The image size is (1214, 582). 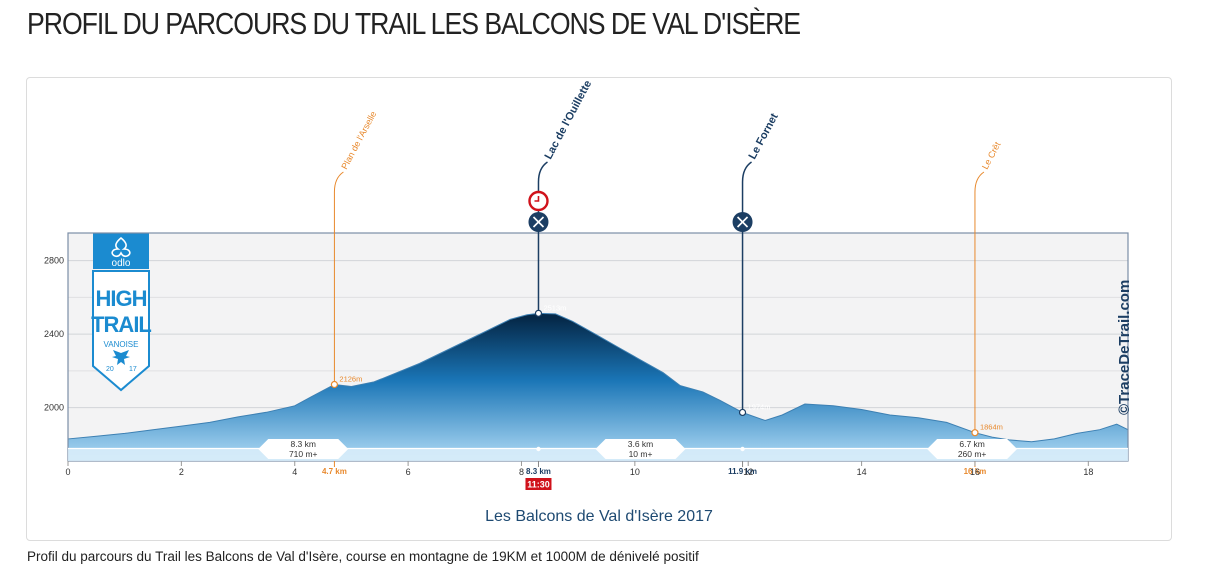 What do you see at coordinates (1124, 347) in the screenshot?
I see `watermark: ©TraceDeTrail.com` at bounding box center [1124, 347].